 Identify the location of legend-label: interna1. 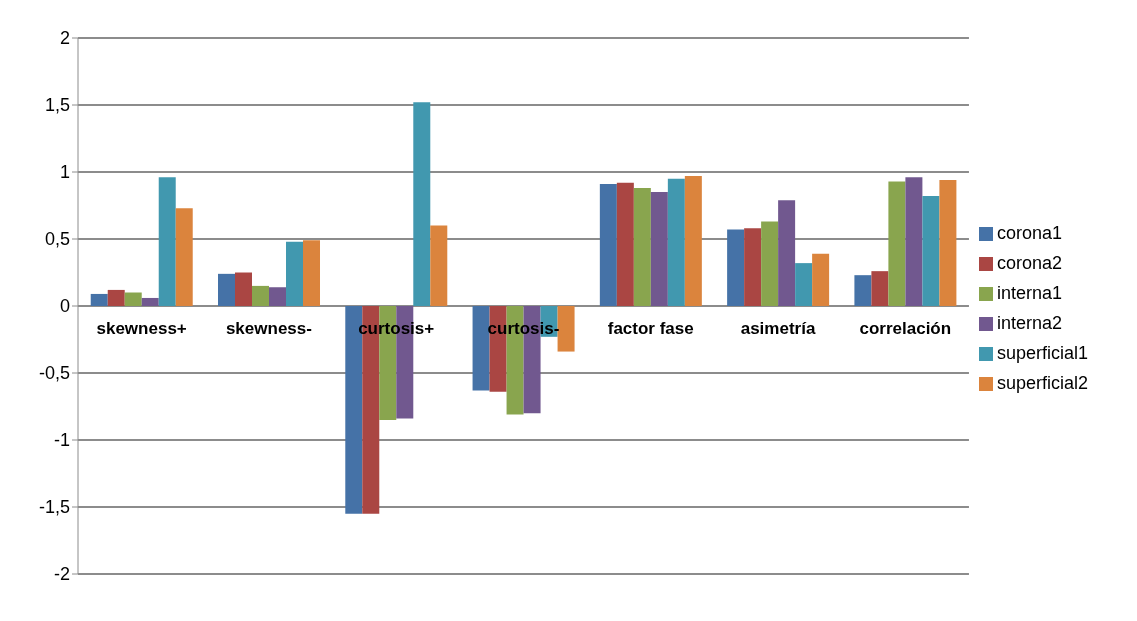
(1029, 293).